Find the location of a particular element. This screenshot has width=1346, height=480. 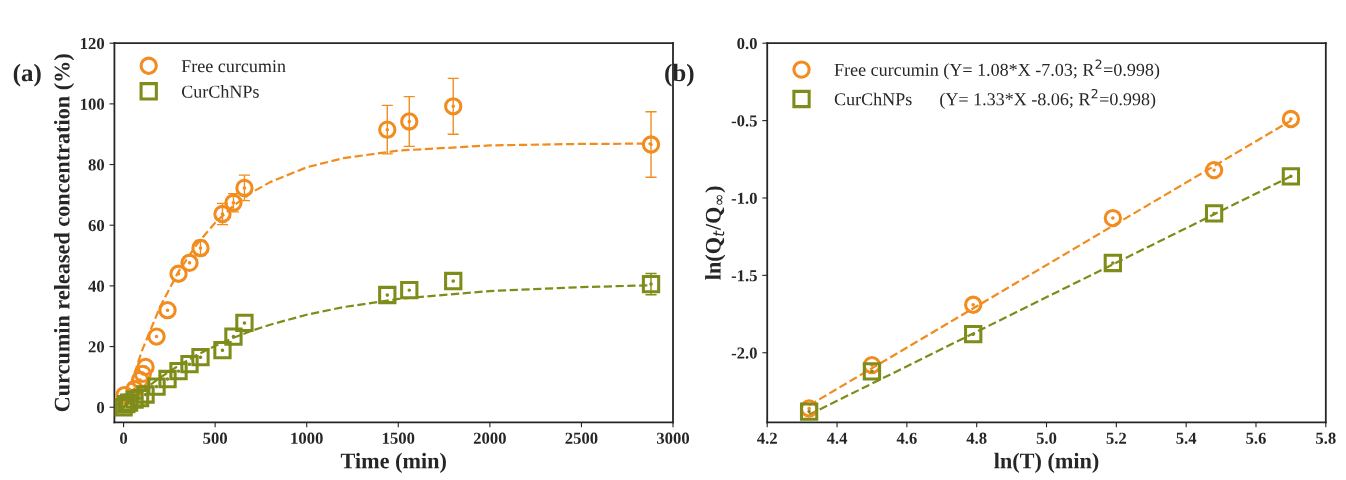

x-tick-label: 4.2 is located at coordinates (767, 438).